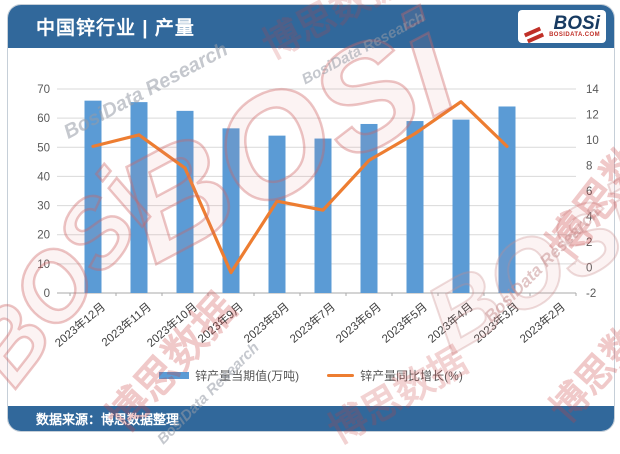 Image resolution: width=620 pixels, height=454 pixels. I want to click on x-axis-label: 2023年12月, so click(80, 325).